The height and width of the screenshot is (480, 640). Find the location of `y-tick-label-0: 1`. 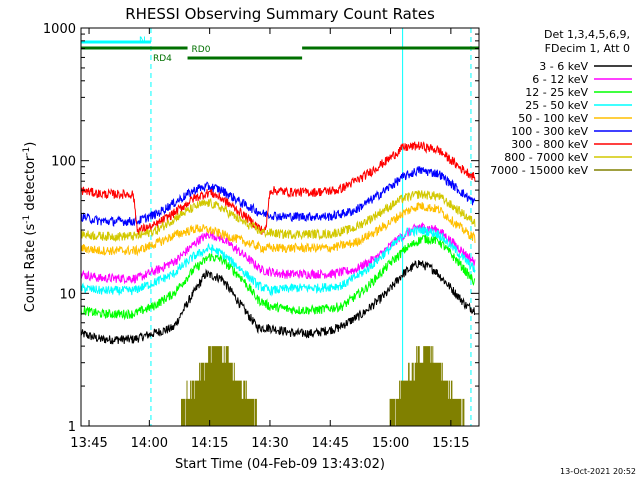

y-tick-label-0: 1 is located at coordinates (72, 427).